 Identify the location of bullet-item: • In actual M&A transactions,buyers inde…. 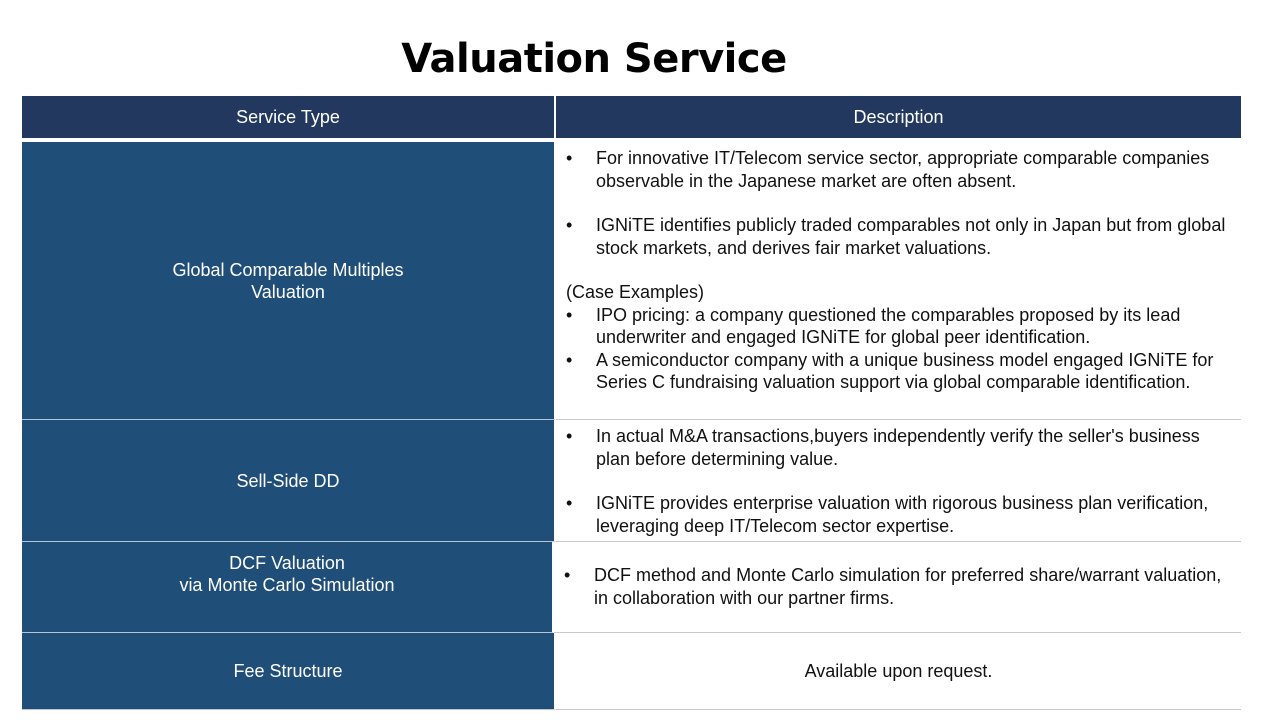
(883, 447).